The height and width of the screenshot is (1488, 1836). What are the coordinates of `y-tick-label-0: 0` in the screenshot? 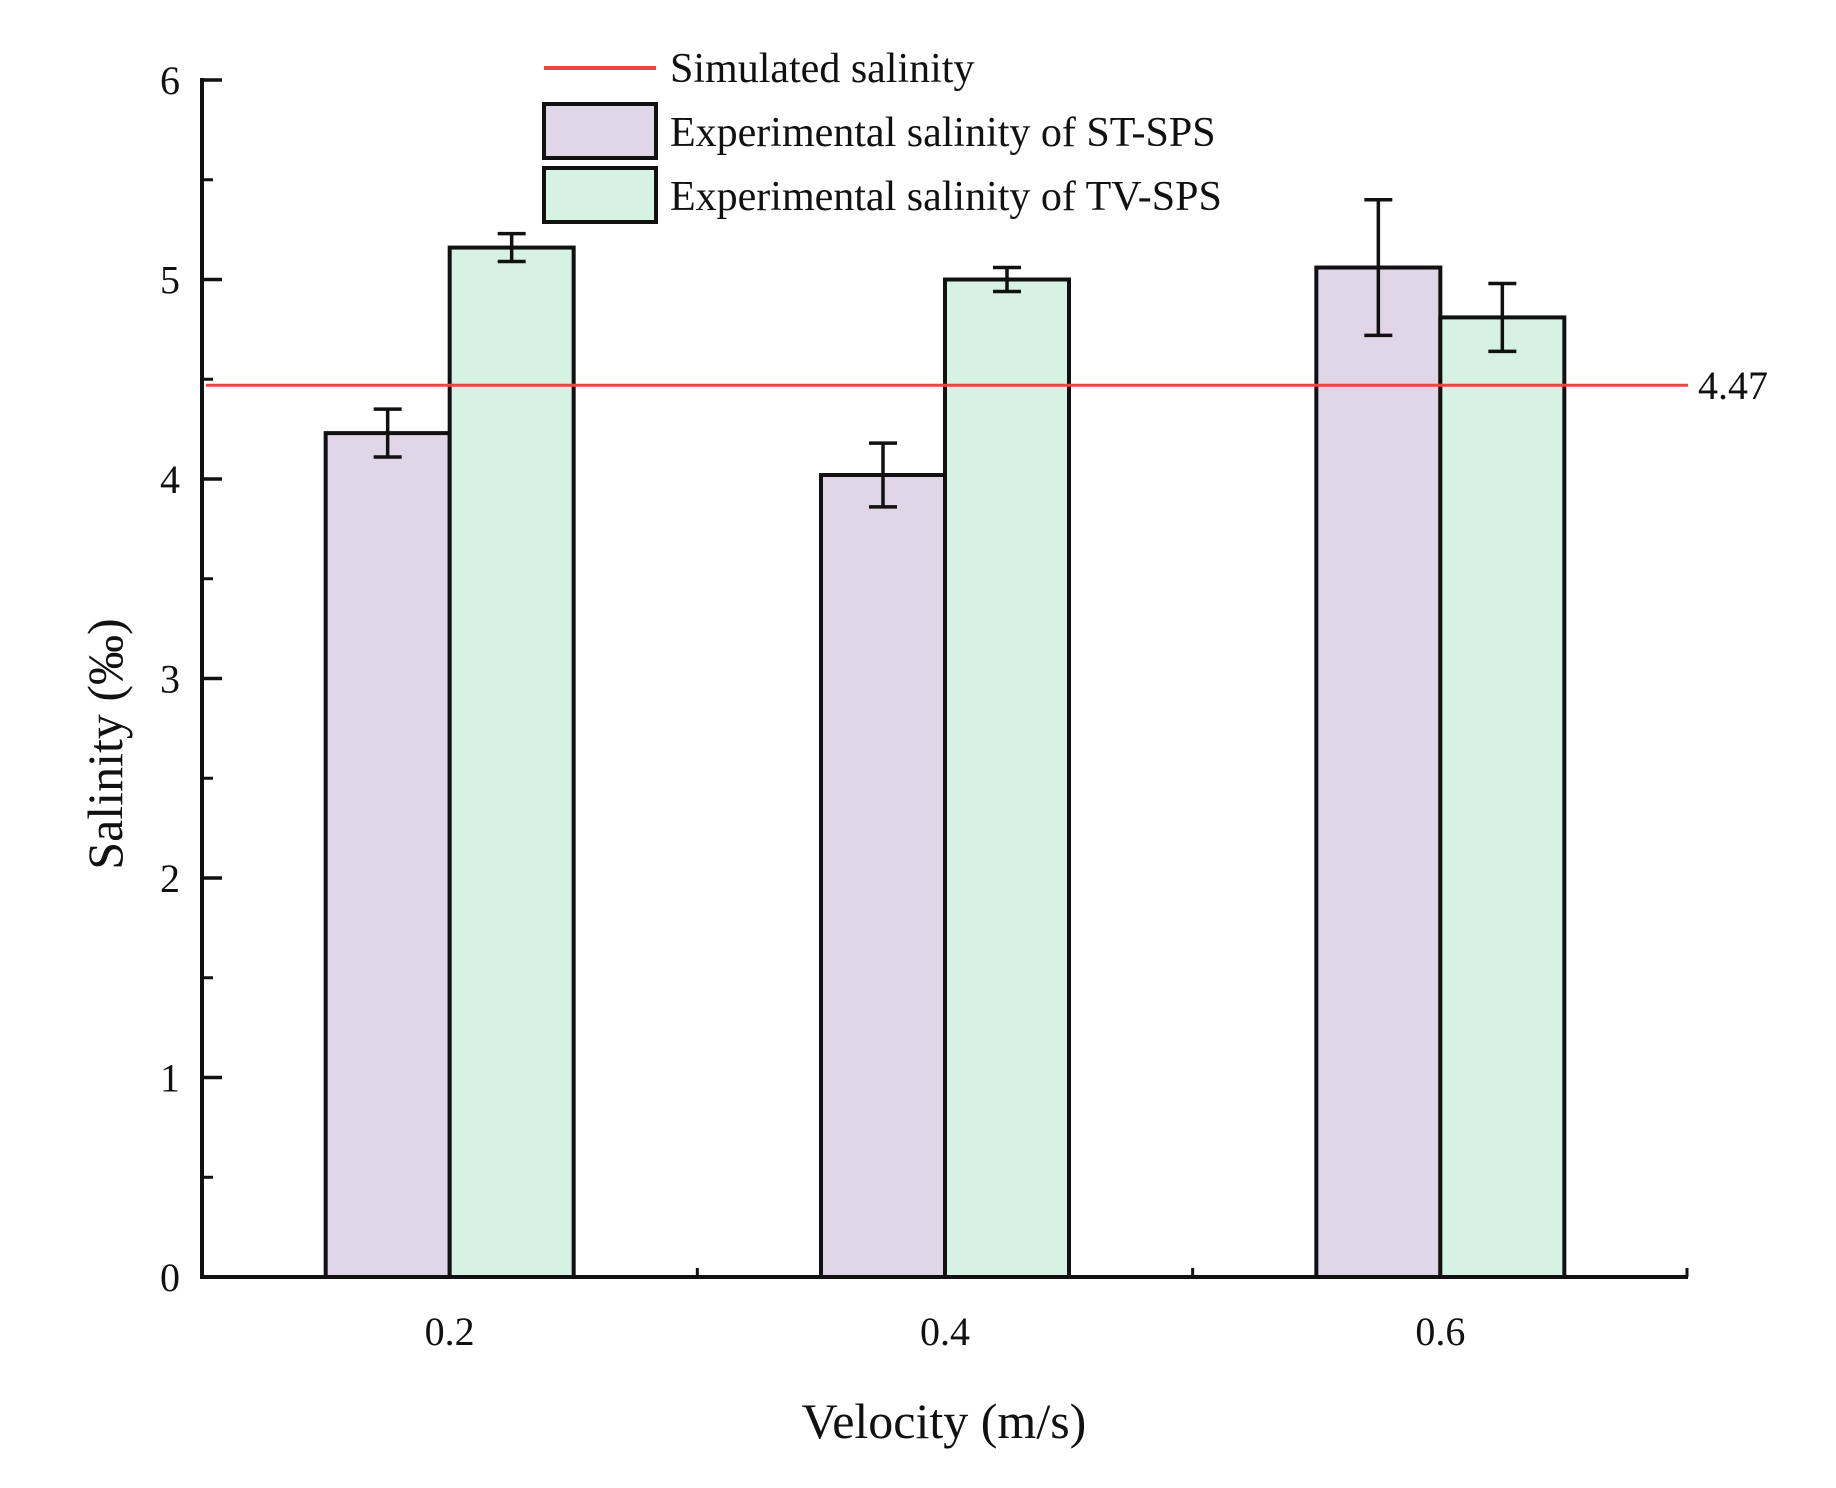 It's located at (170, 1277).